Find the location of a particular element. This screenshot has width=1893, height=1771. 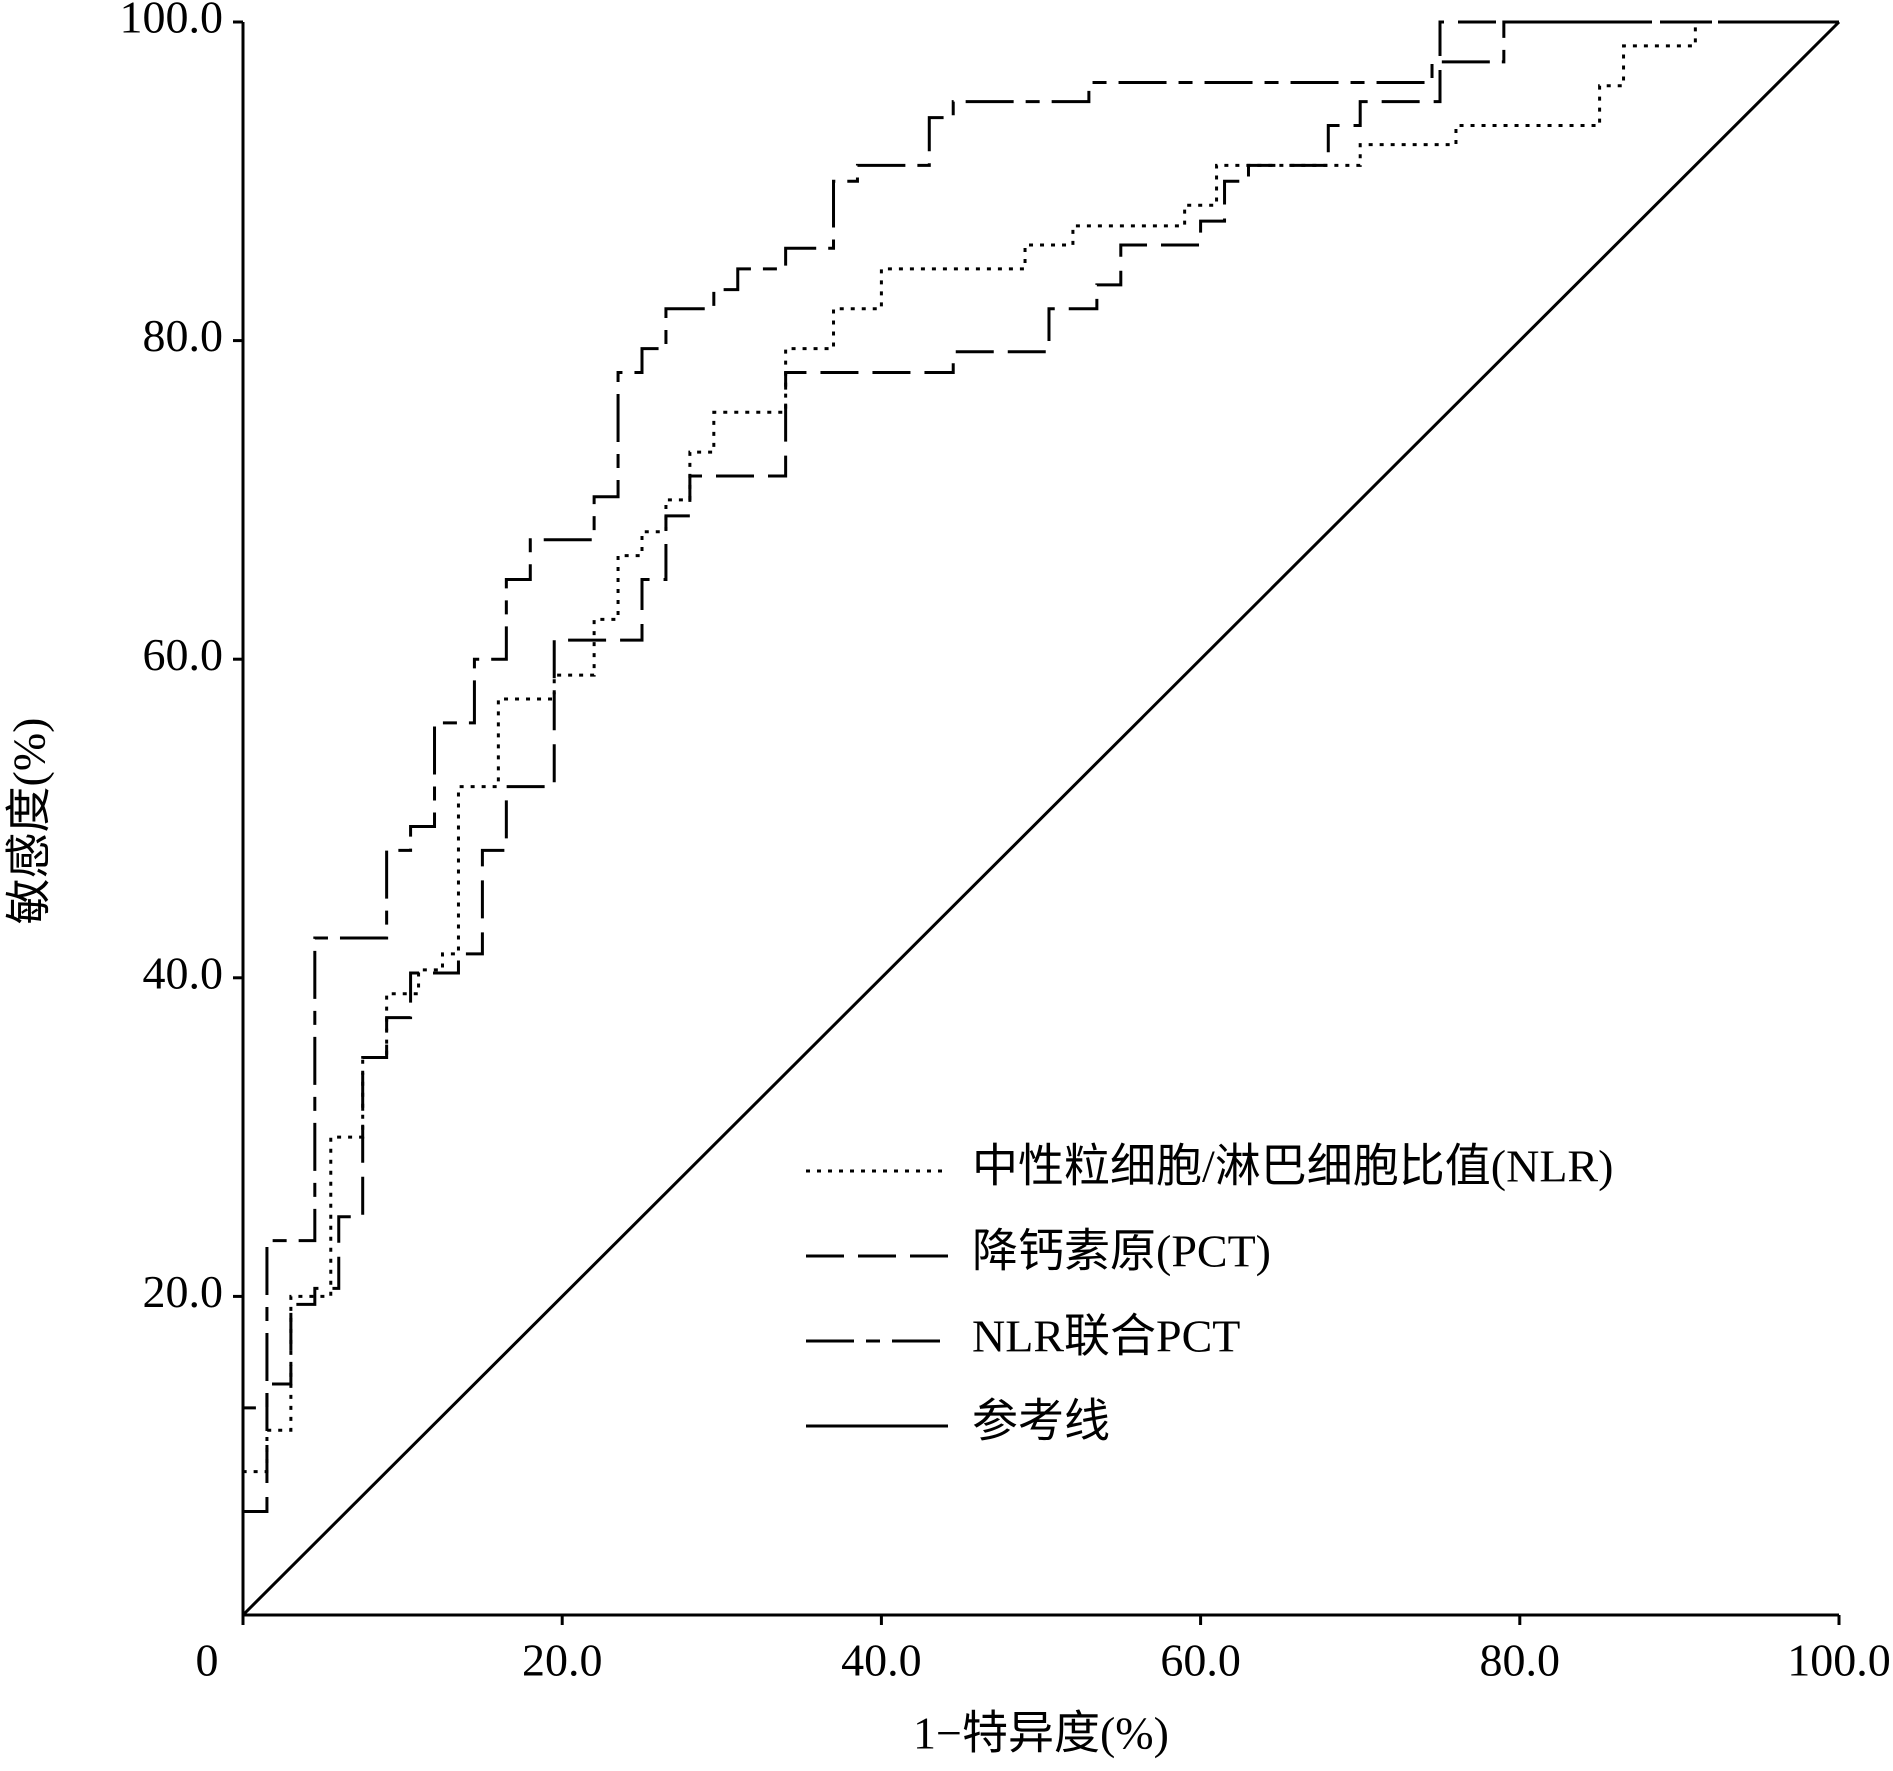

y-tick-label: 40.0 is located at coordinates (183, 972).